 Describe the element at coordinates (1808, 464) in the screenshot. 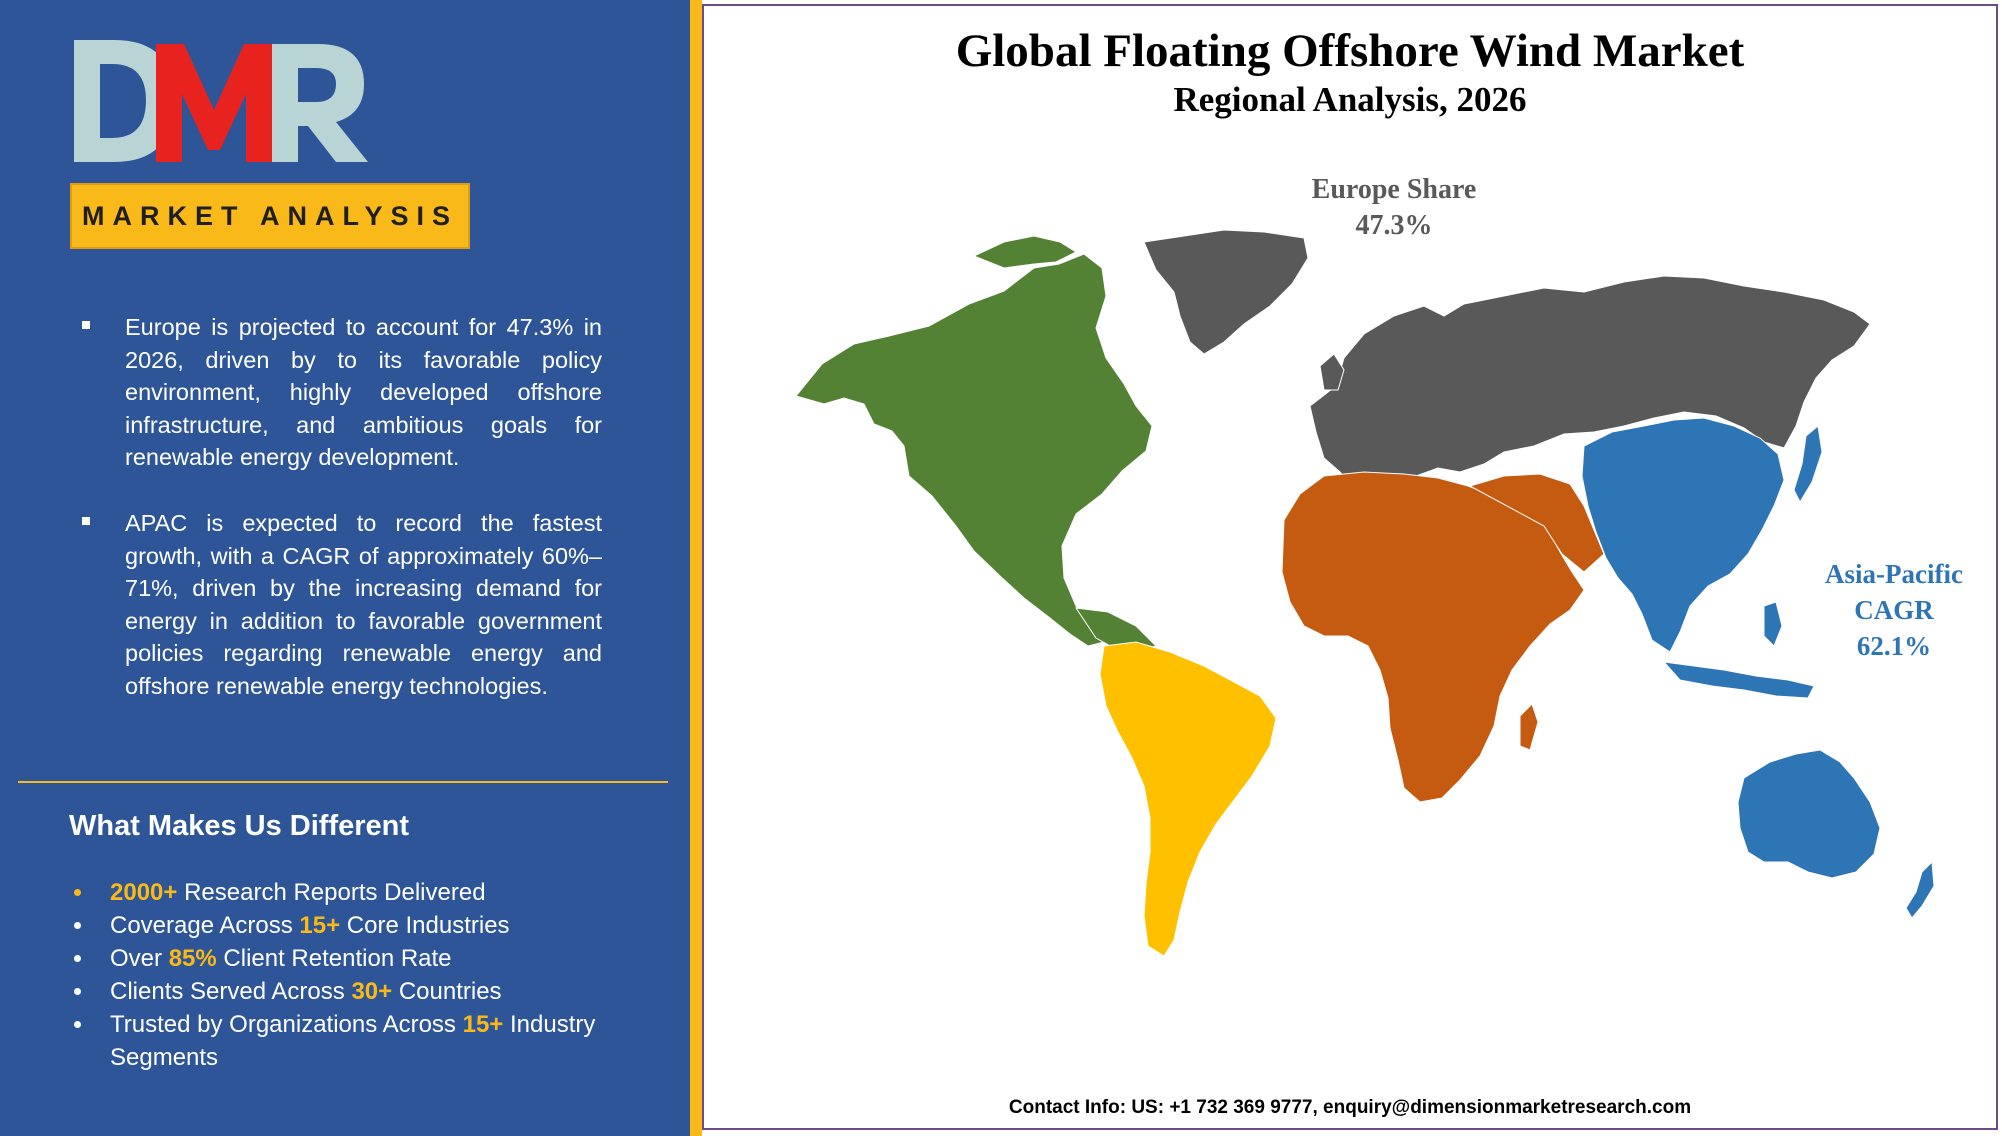

I see `region-japan` at that location.